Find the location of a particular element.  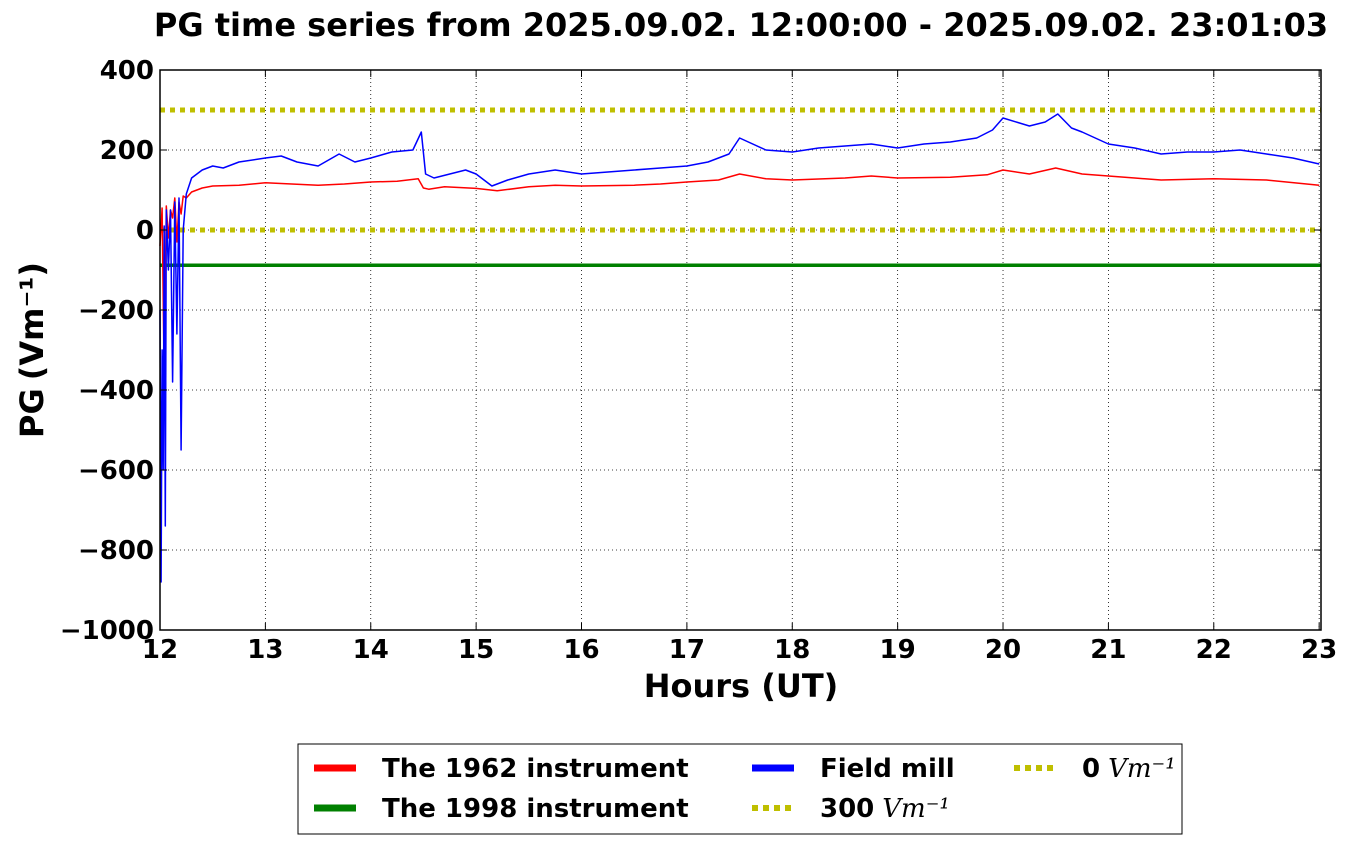

legend-label-text: Field mill is located at coordinates (887, 769).